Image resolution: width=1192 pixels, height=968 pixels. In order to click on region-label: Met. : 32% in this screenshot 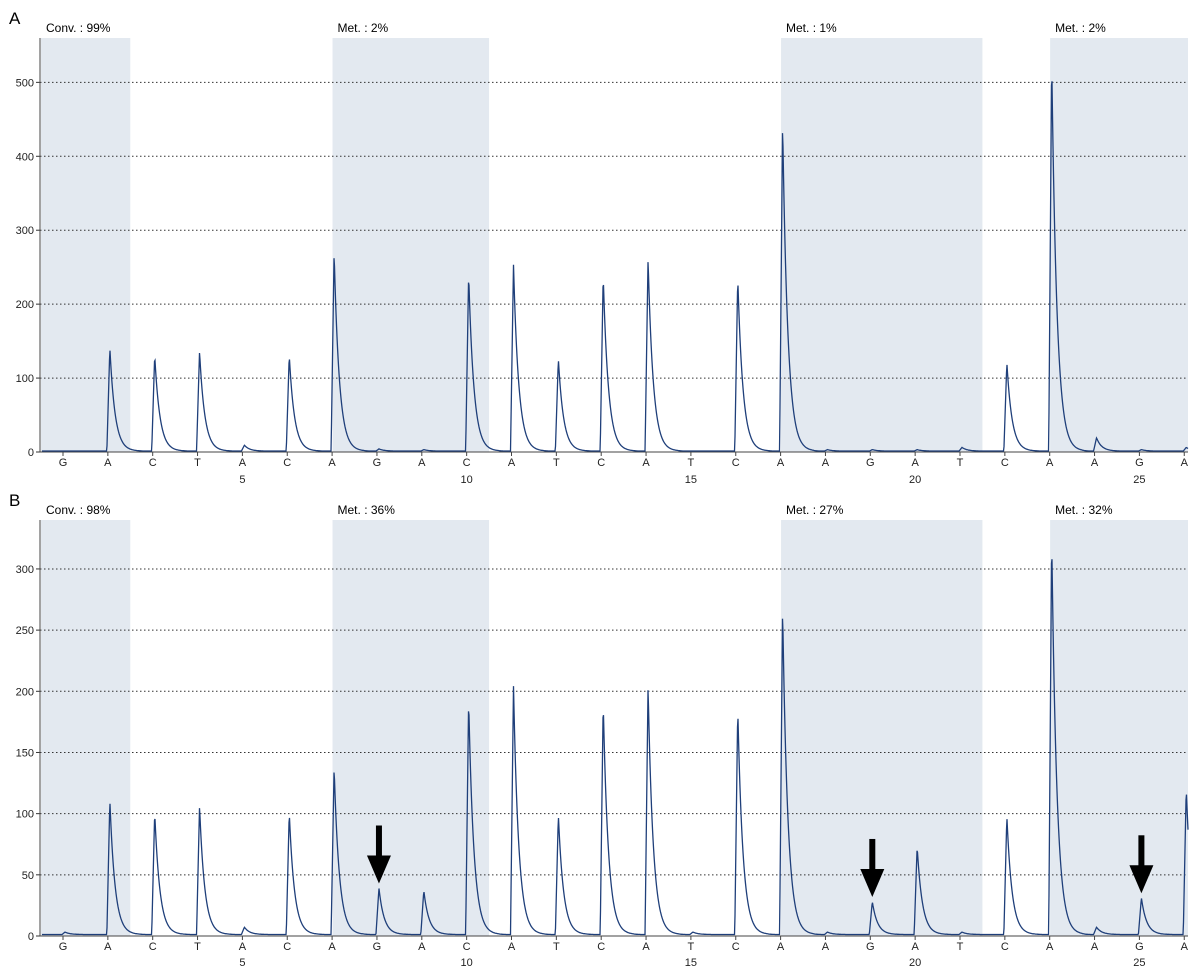, I will do `click(1084, 510)`.